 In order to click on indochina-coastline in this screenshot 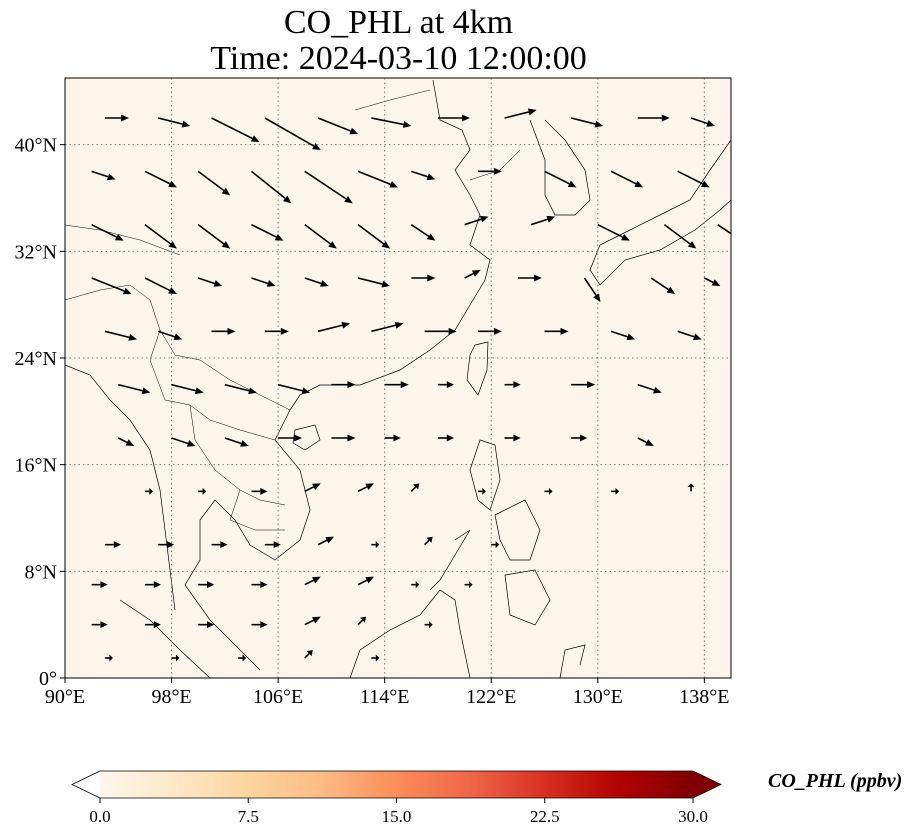, I will do `click(247, 540)`.